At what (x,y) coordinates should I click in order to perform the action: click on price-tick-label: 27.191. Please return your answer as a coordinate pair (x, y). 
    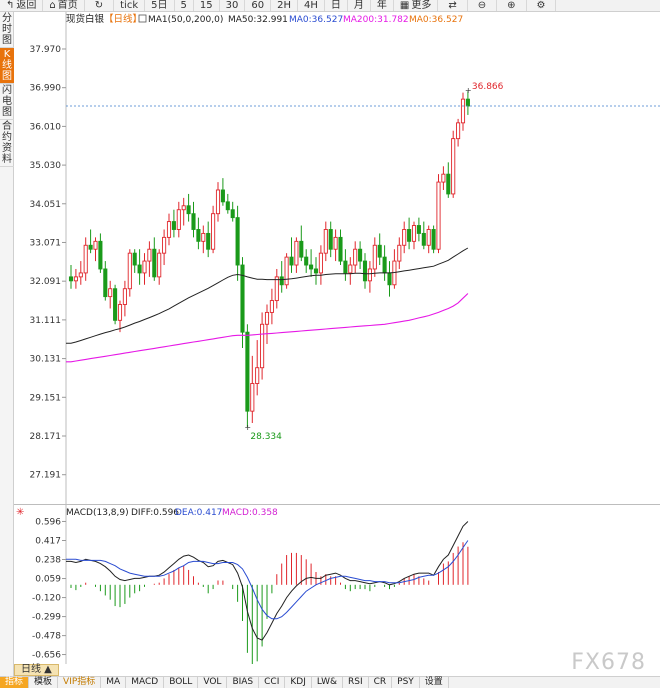
    Looking at the image, I should click on (46, 476).